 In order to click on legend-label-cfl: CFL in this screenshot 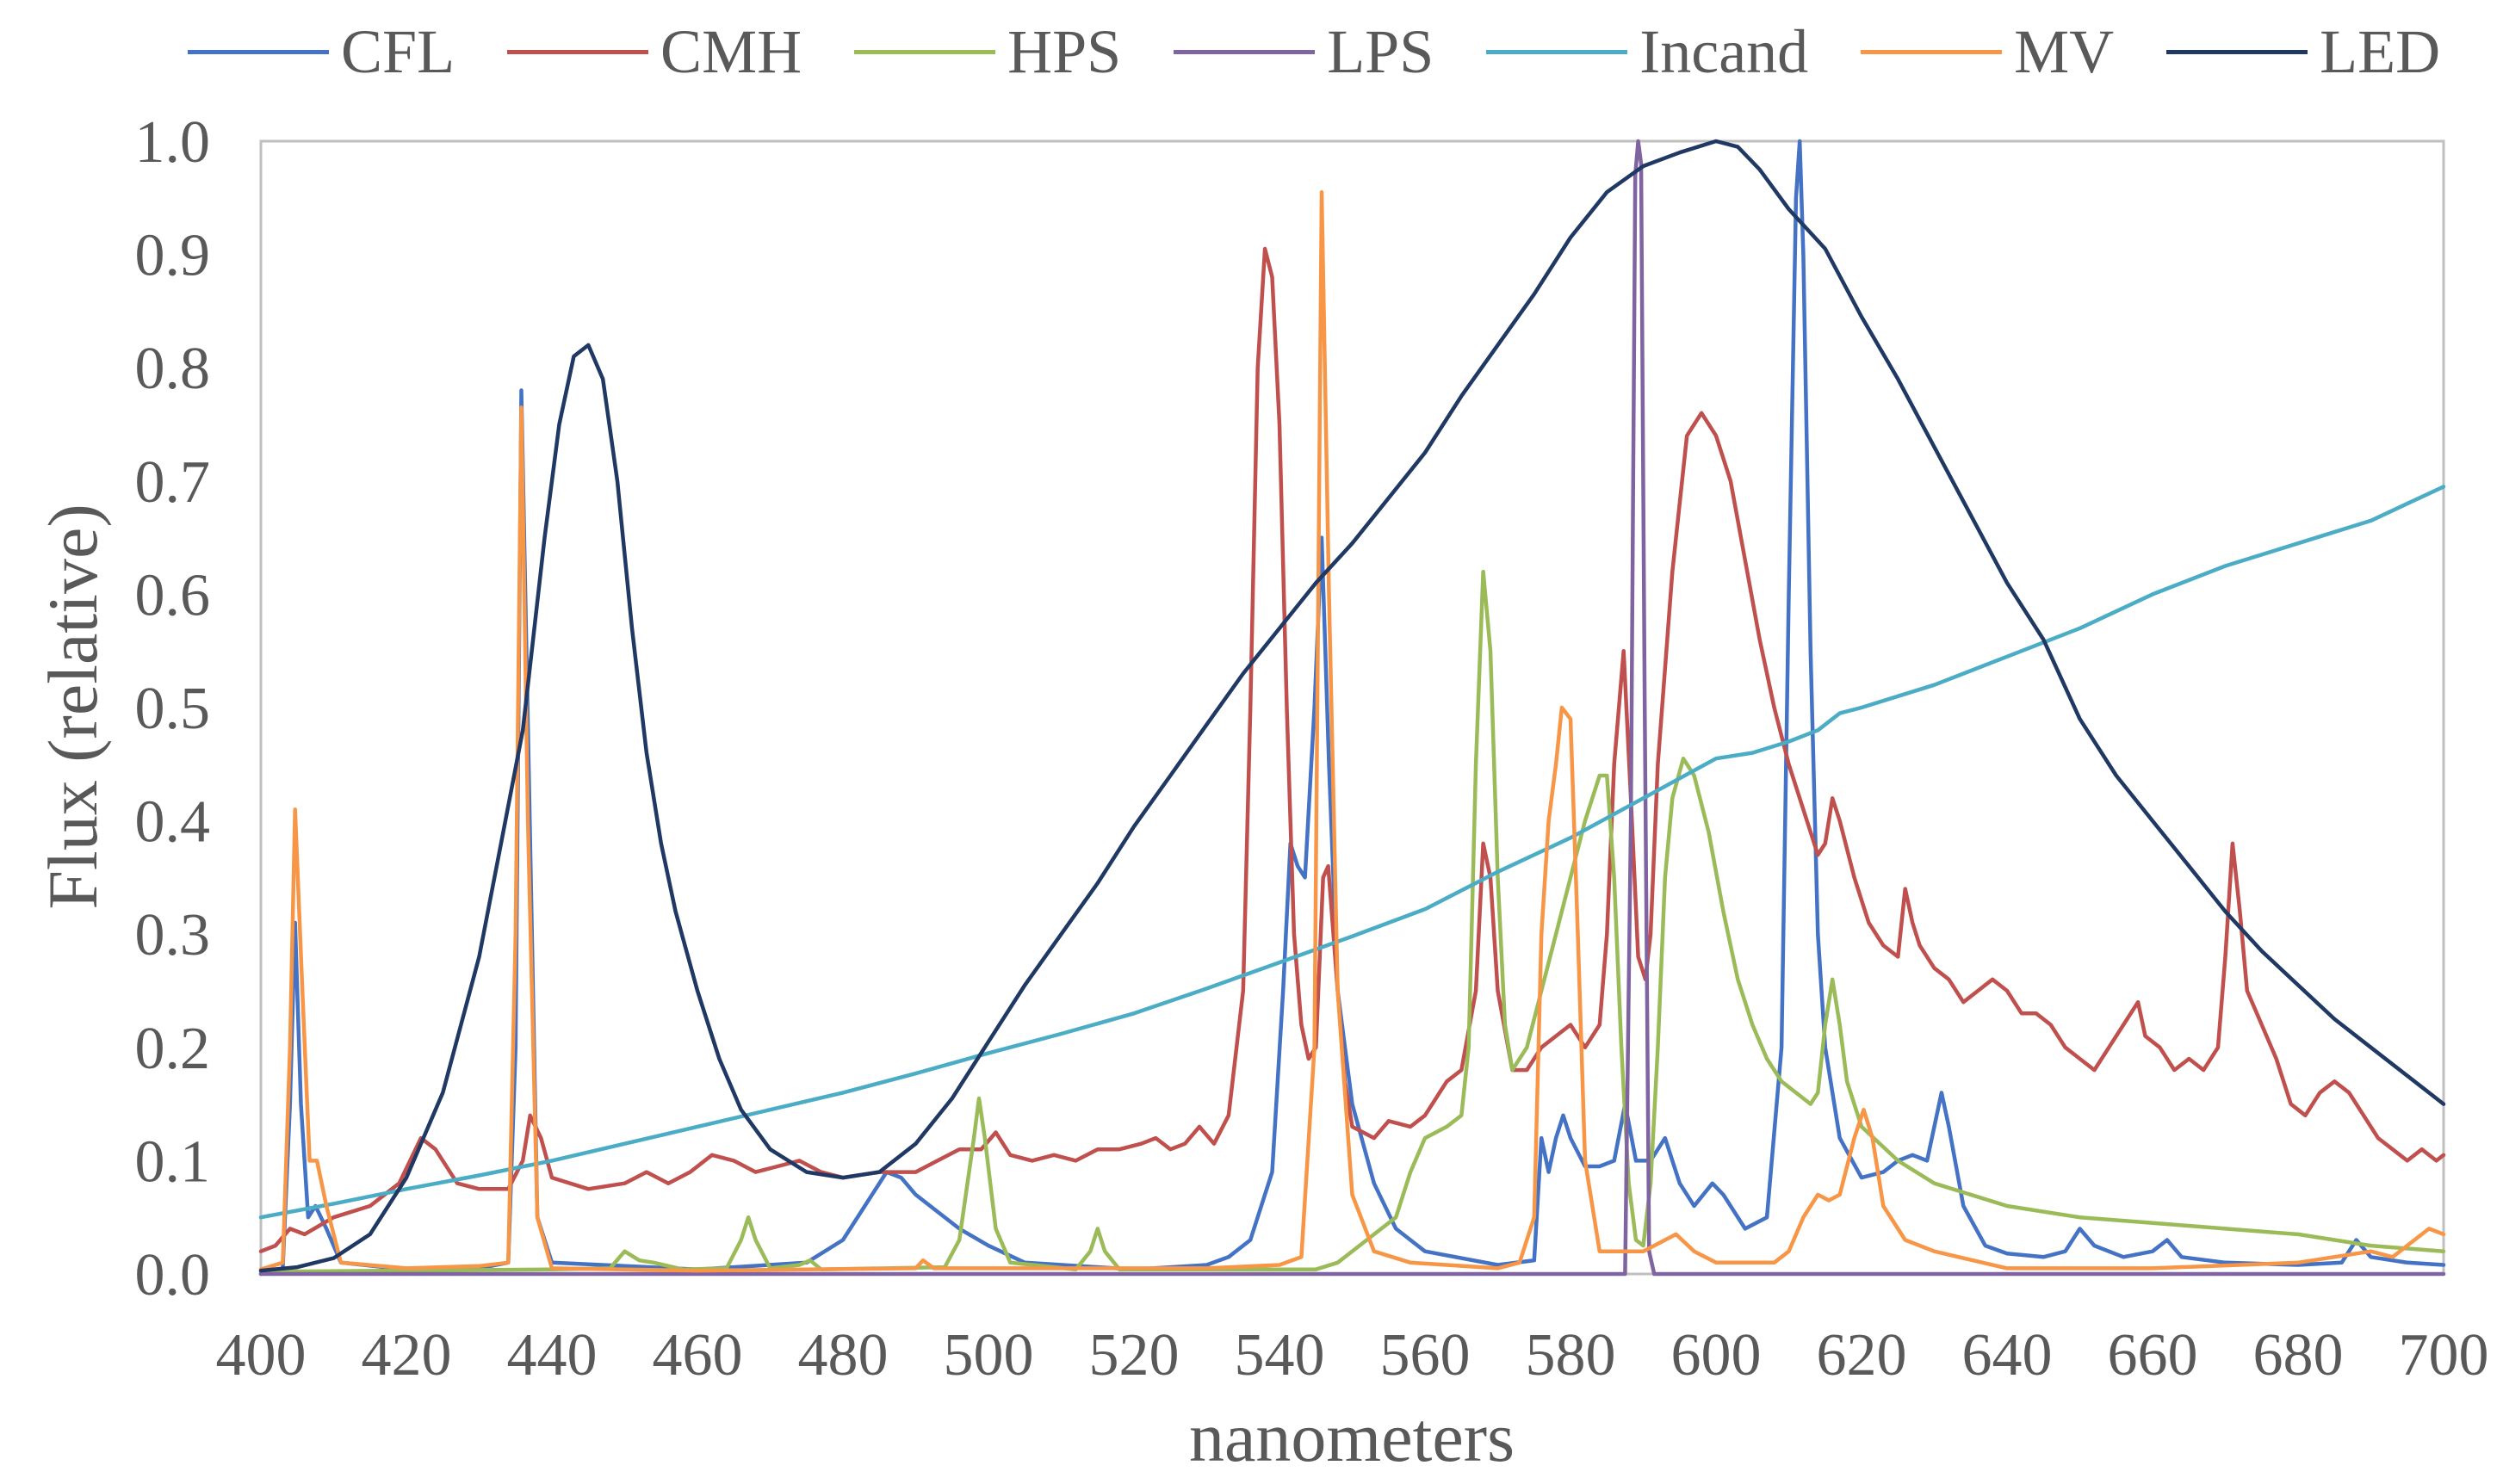, I will do `click(398, 51)`.